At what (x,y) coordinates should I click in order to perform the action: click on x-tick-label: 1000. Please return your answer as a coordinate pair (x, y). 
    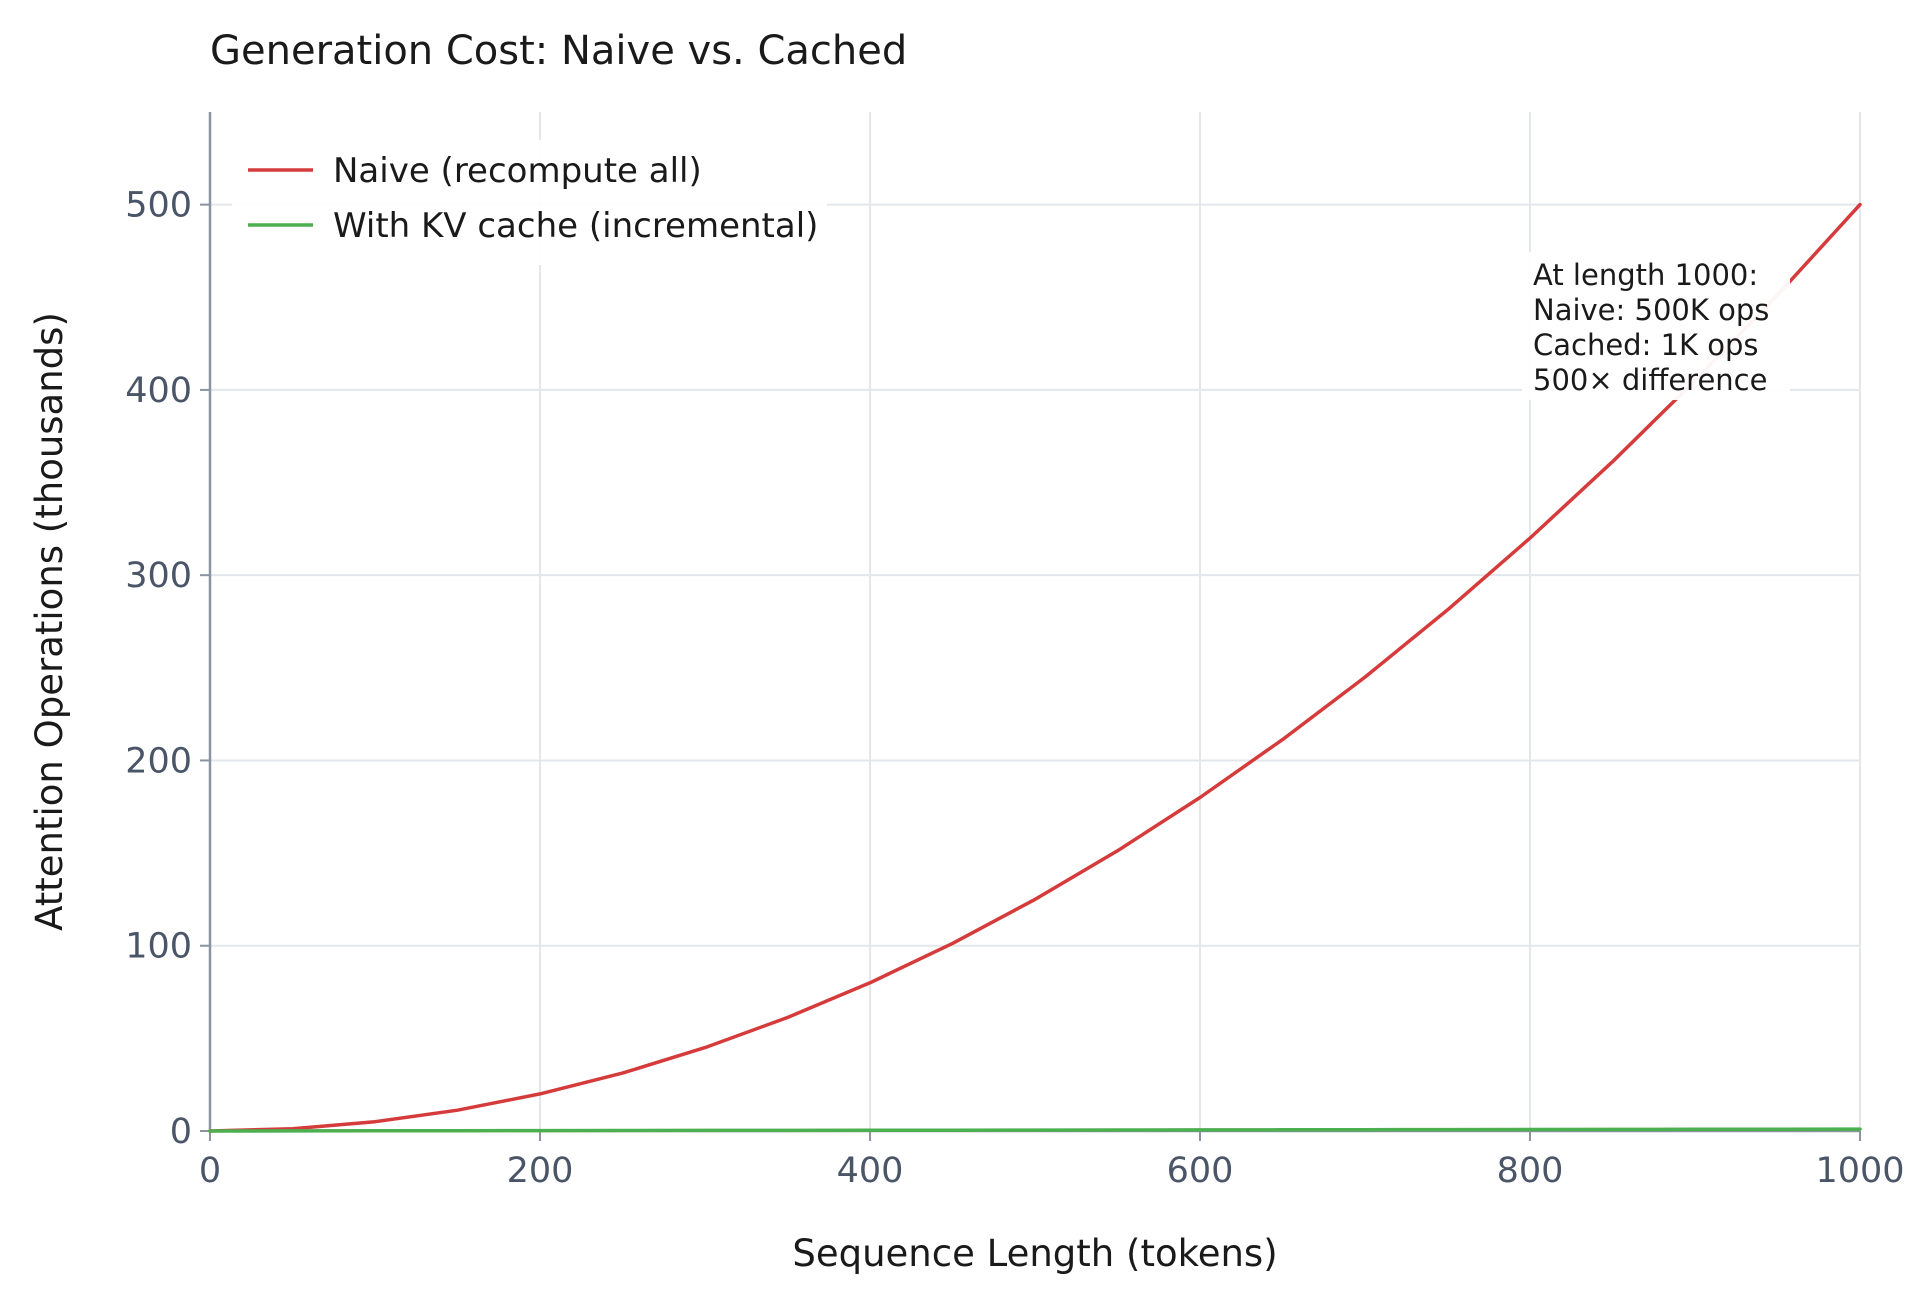
    Looking at the image, I should click on (1859, 1171).